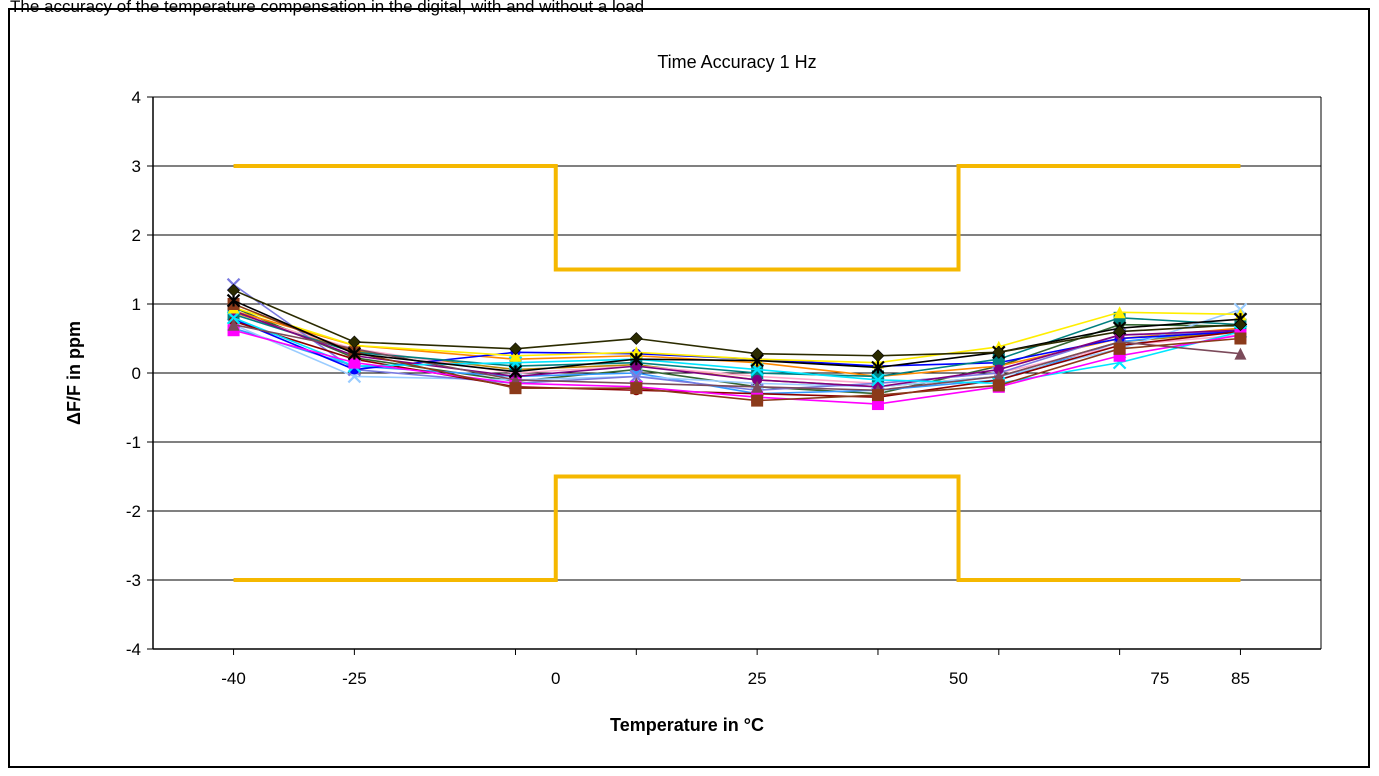  I want to click on x-tick-label: 50, so click(958, 678).